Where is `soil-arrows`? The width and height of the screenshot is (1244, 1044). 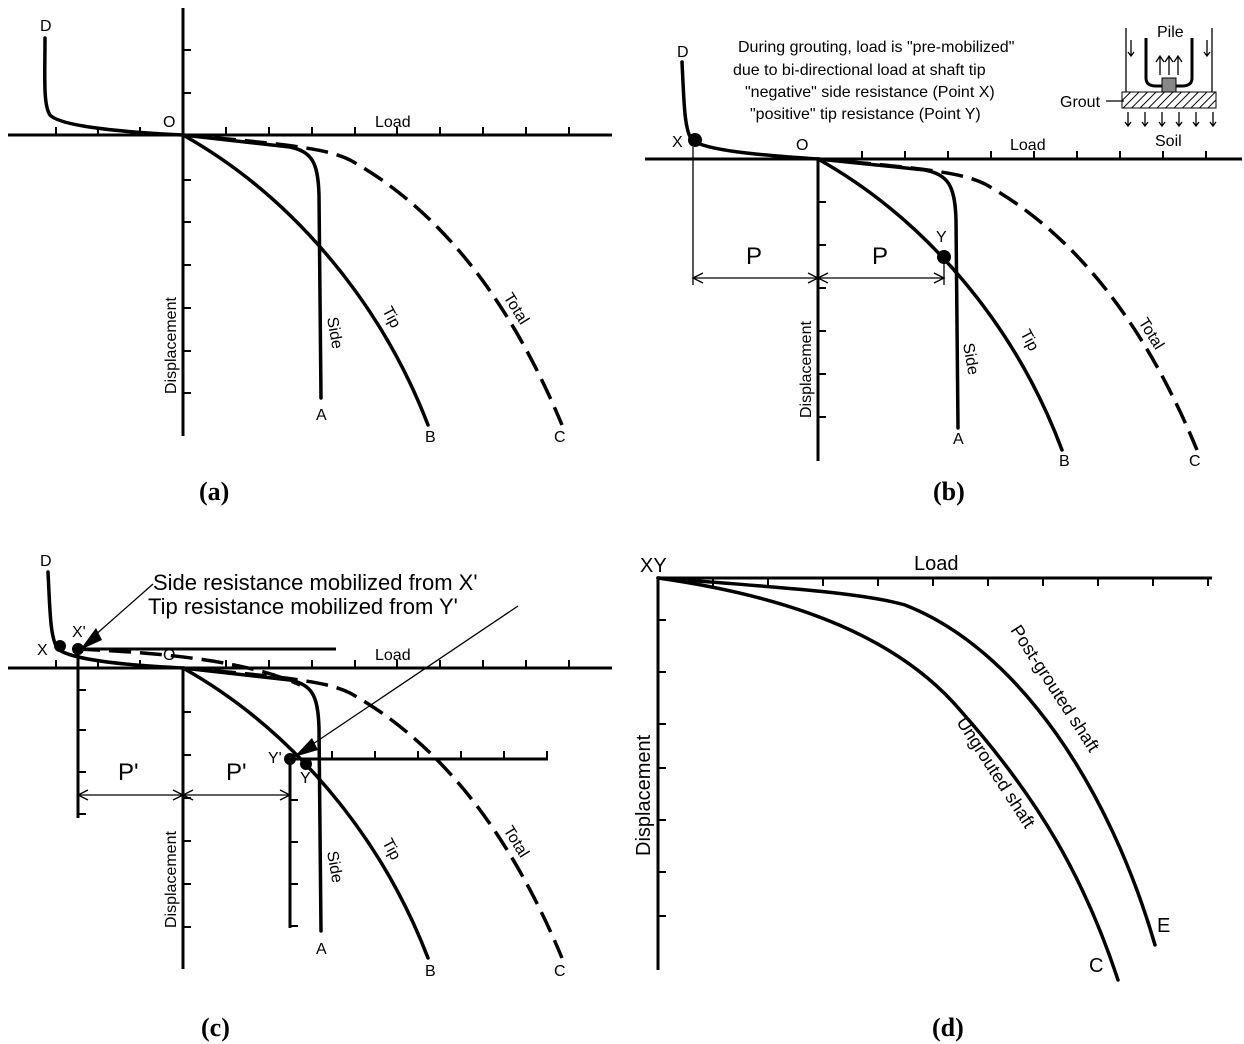 soil-arrows is located at coordinates (1170, 120).